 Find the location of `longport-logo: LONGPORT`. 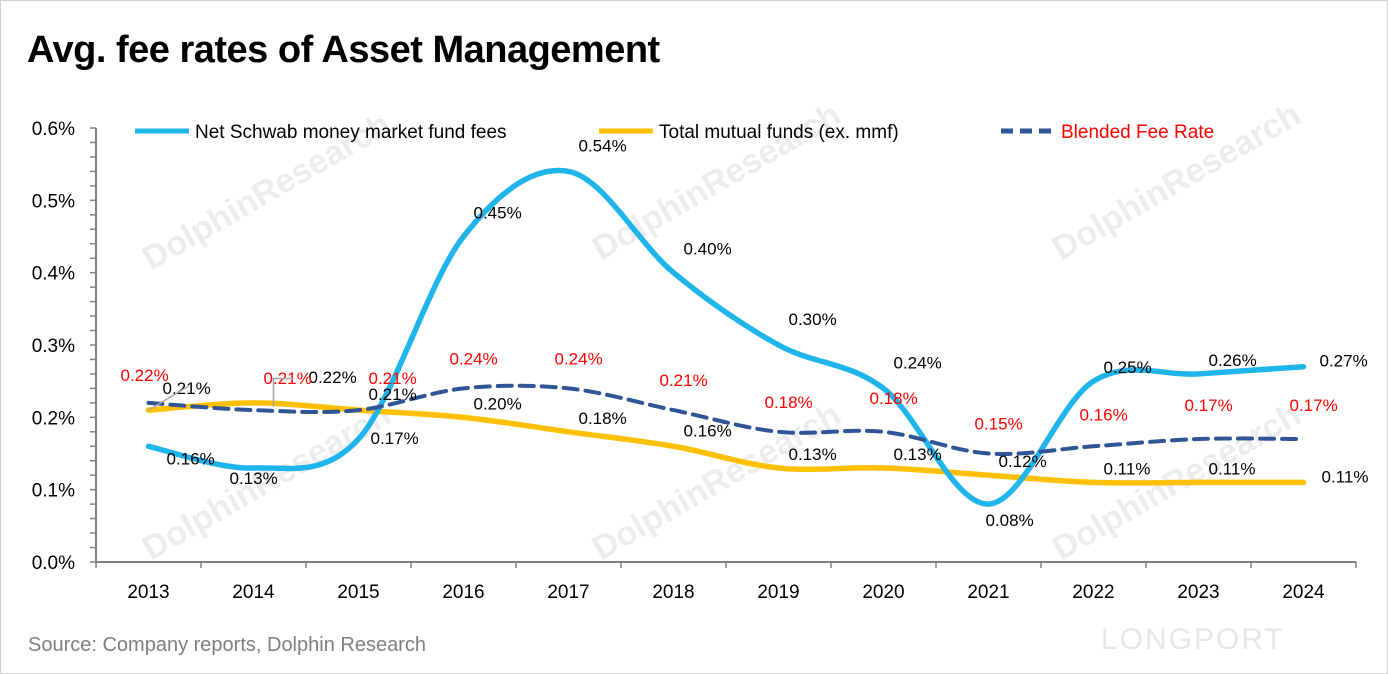

longport-logo: LONGPORT is located at coordinates (1193, 640).